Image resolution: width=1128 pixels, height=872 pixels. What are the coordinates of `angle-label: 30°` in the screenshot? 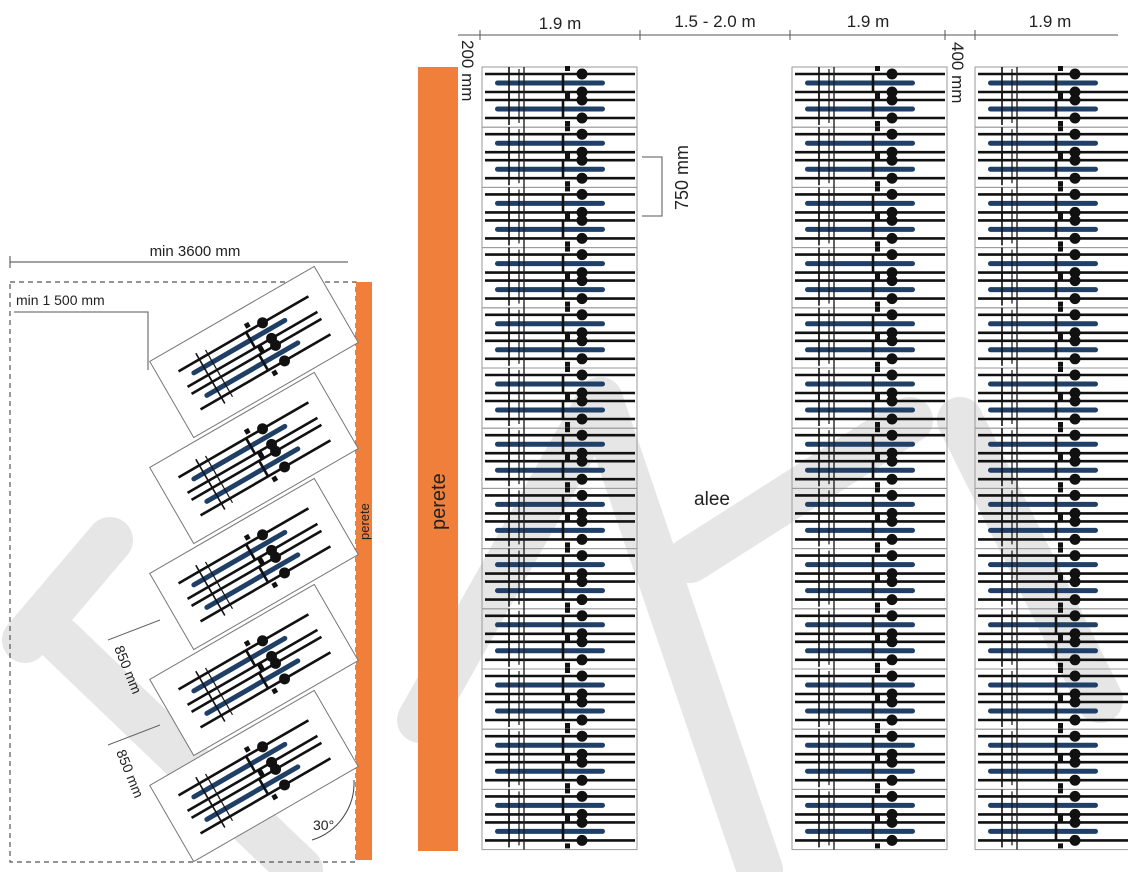 It's located at (323, 825).